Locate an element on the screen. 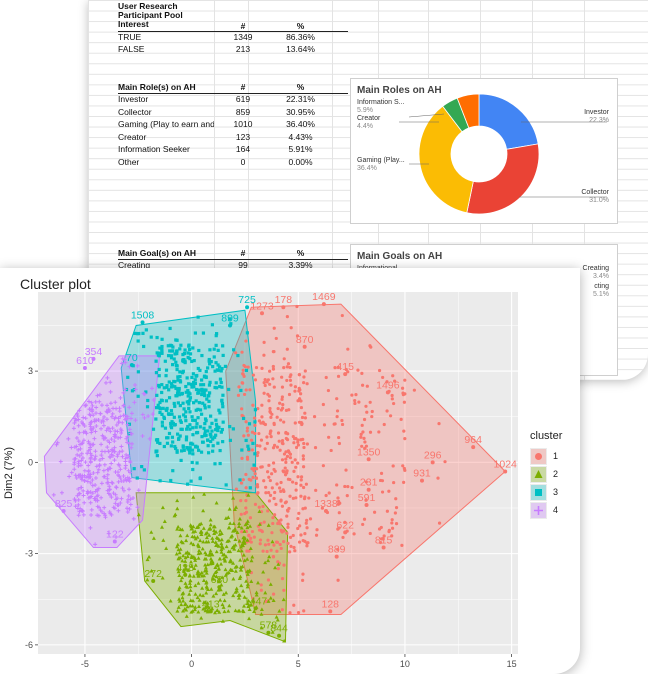 The width and height of the screenshot is (648, 674). interest-header-label: User Research Participant Pool Interest is located at coordinates (150, 15).